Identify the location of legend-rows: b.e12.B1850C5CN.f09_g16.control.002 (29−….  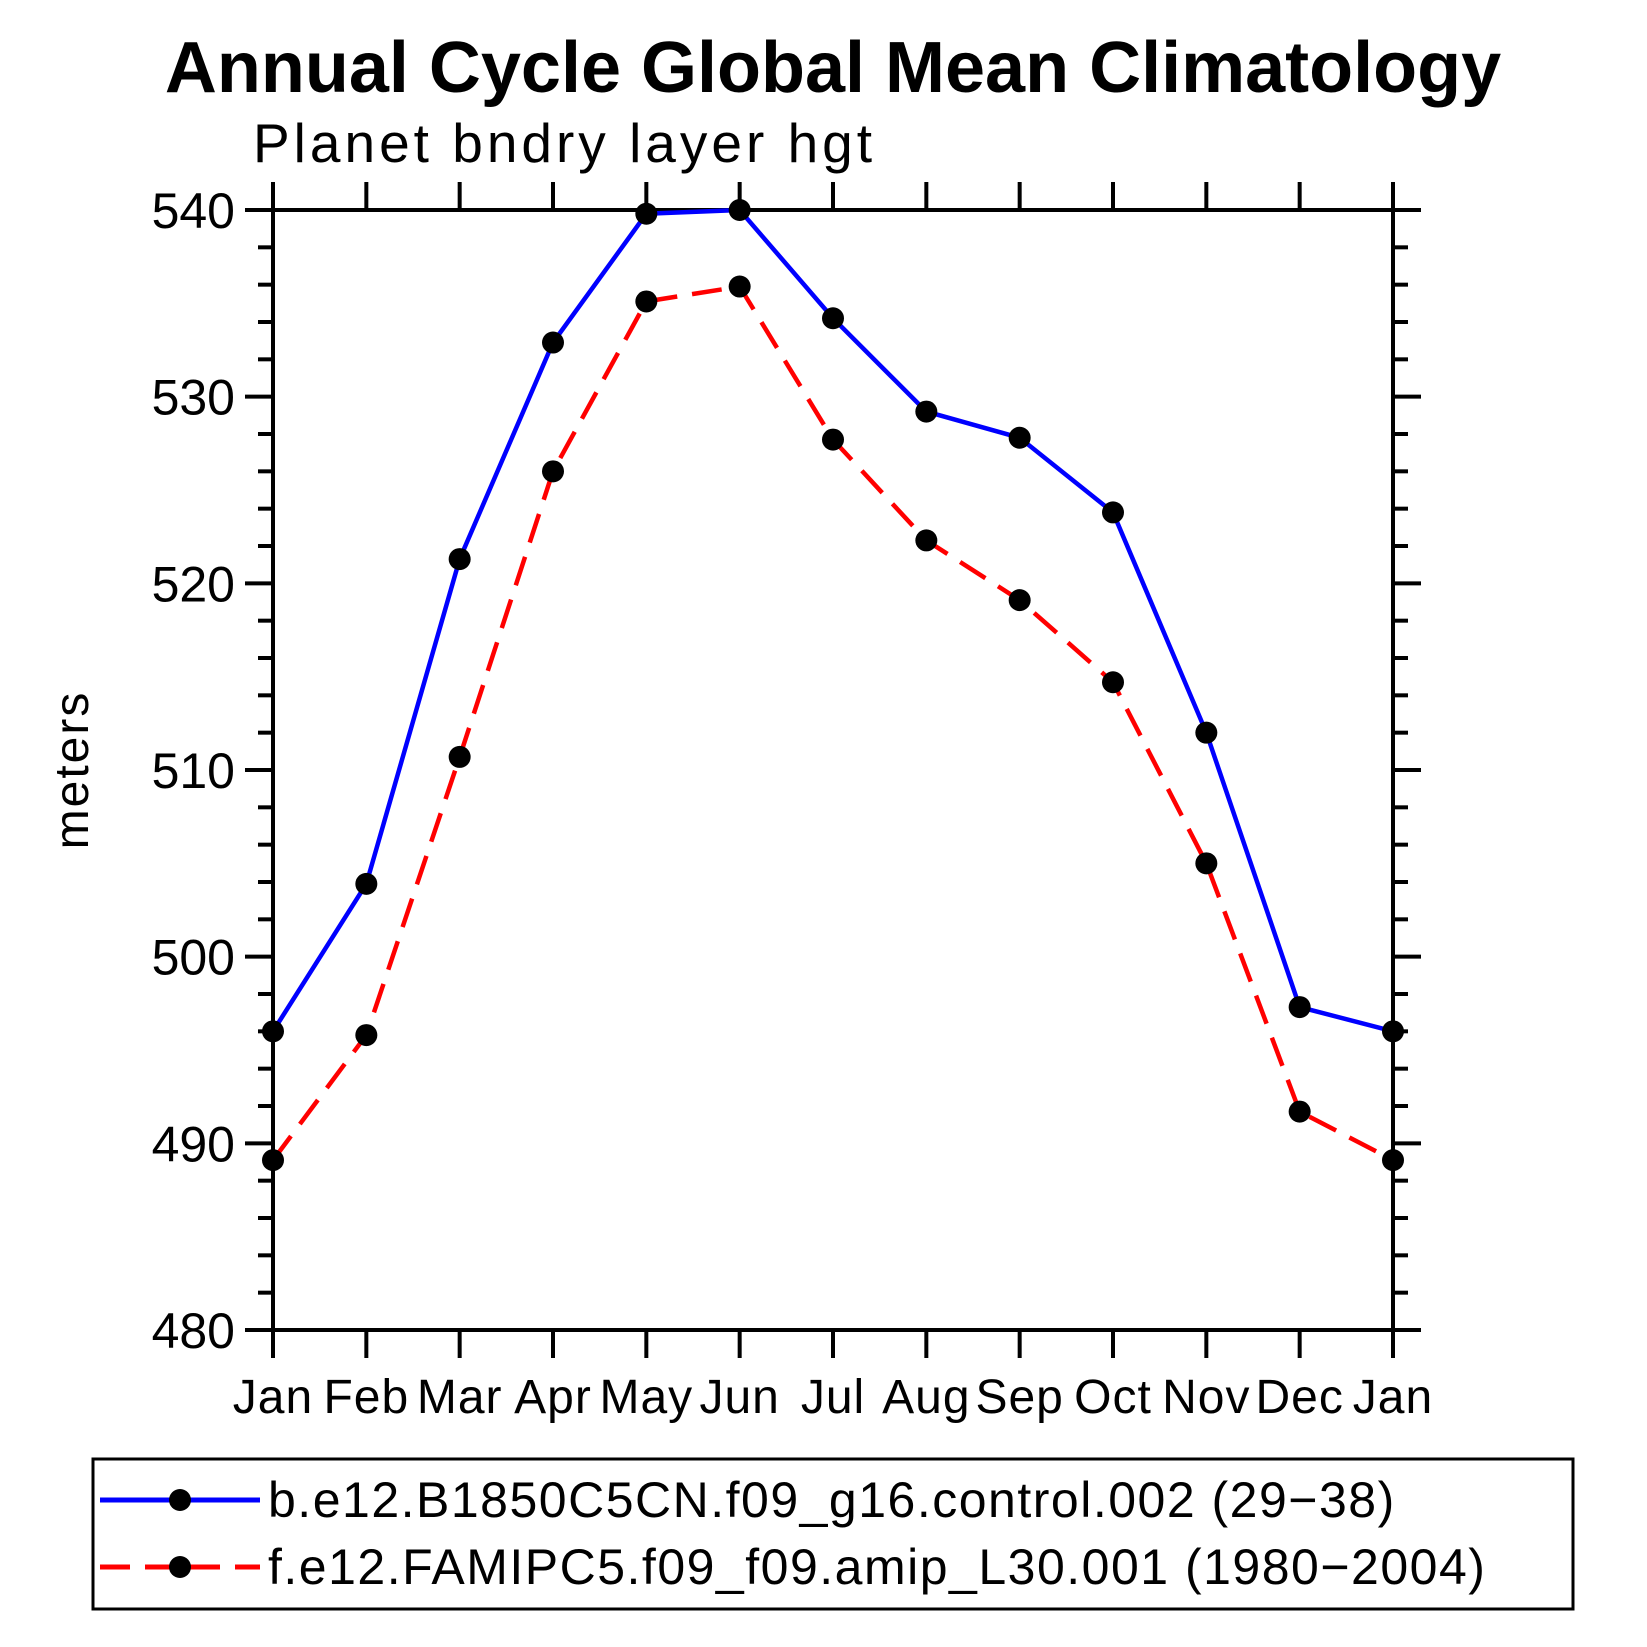
(793, 1533).